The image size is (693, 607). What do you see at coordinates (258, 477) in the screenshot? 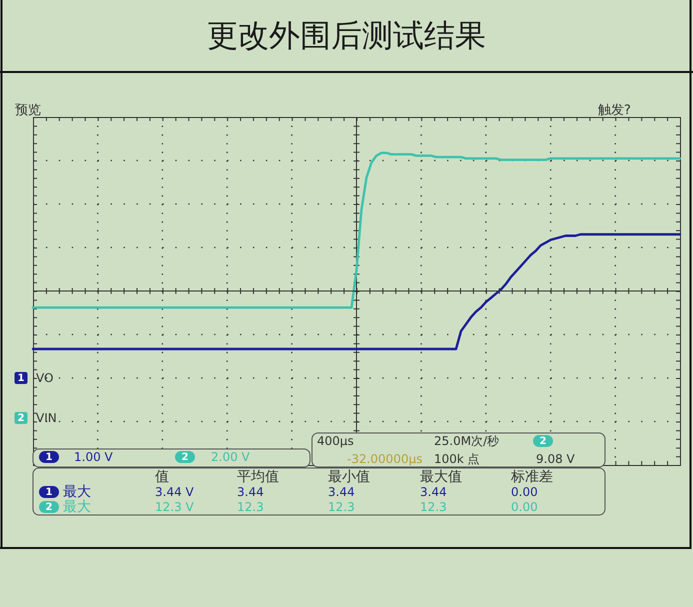
I see `text: 平均值` at bounding box center [258, 477].